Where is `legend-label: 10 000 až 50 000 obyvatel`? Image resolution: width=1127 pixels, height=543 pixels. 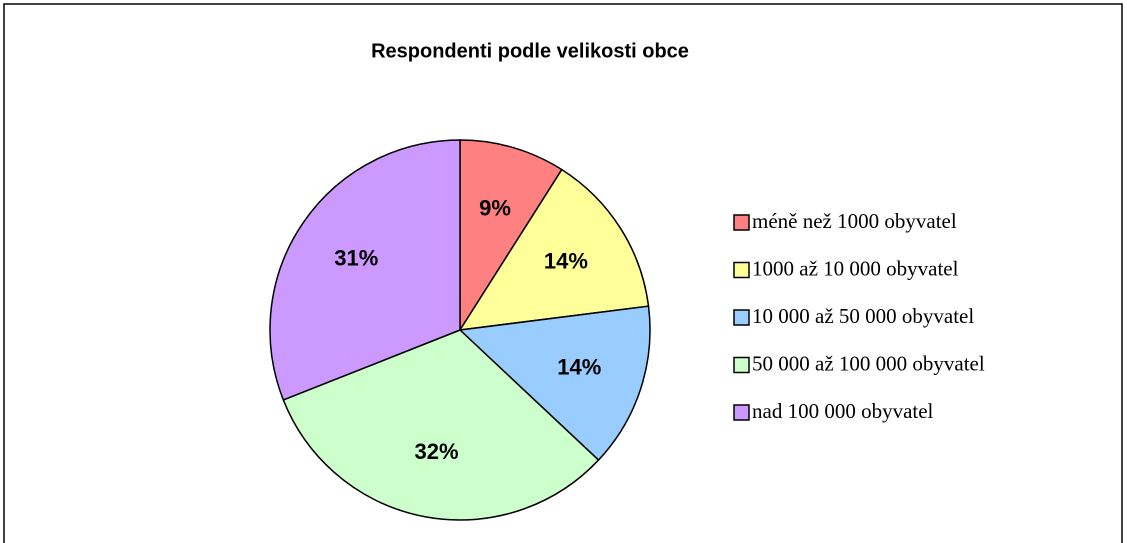
legend-label: 10 000 až 50 000 obyvatel is located at coordinates (863, 316).